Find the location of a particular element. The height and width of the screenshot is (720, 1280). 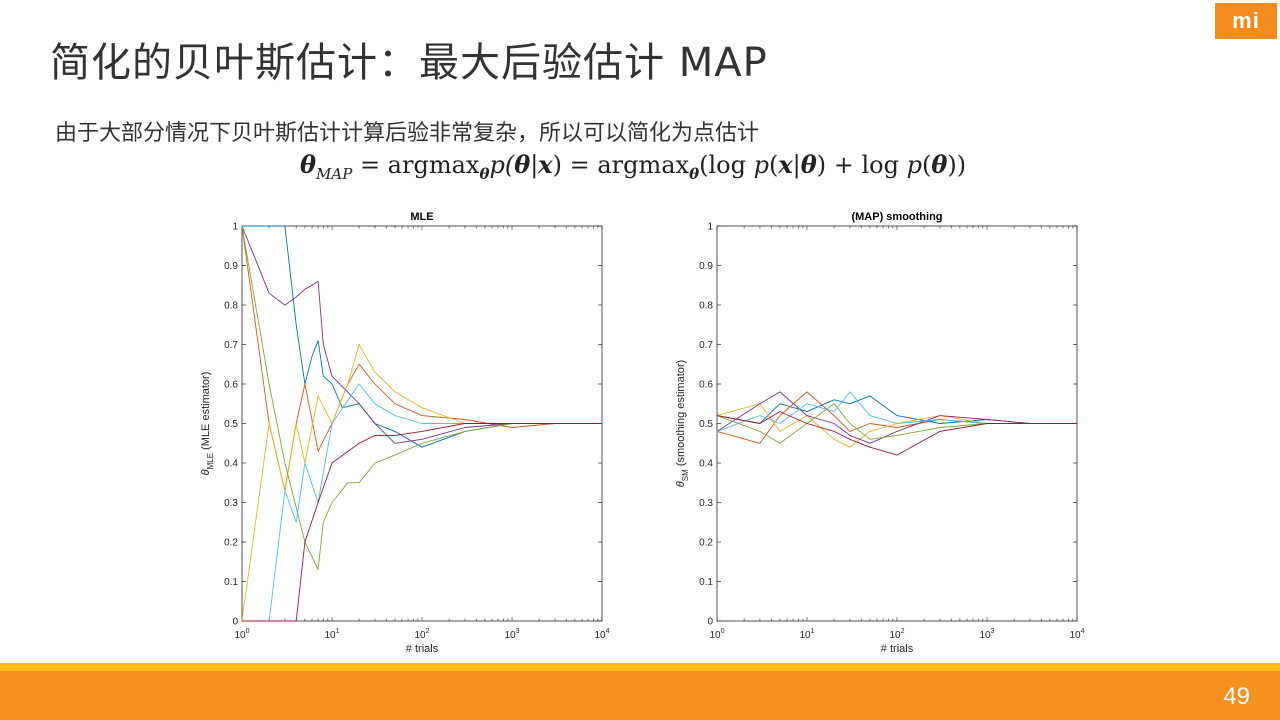

y-axis-label: θSM (smoothing estimator) is located at coordinates (682, 423).